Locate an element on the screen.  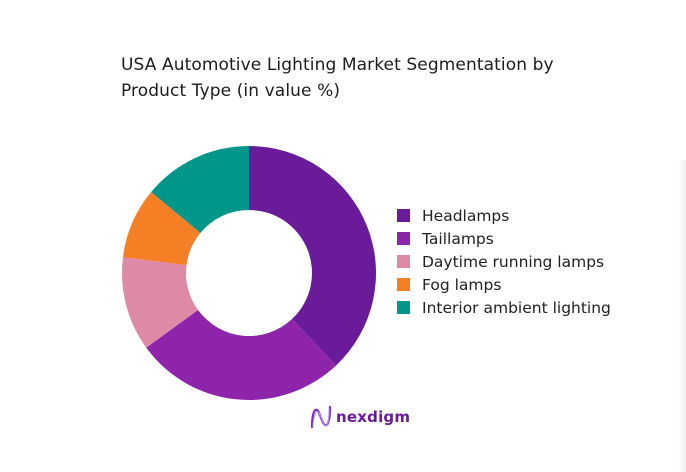
nexdigm-logo: nexdigm is located at coordinates (360, 417).